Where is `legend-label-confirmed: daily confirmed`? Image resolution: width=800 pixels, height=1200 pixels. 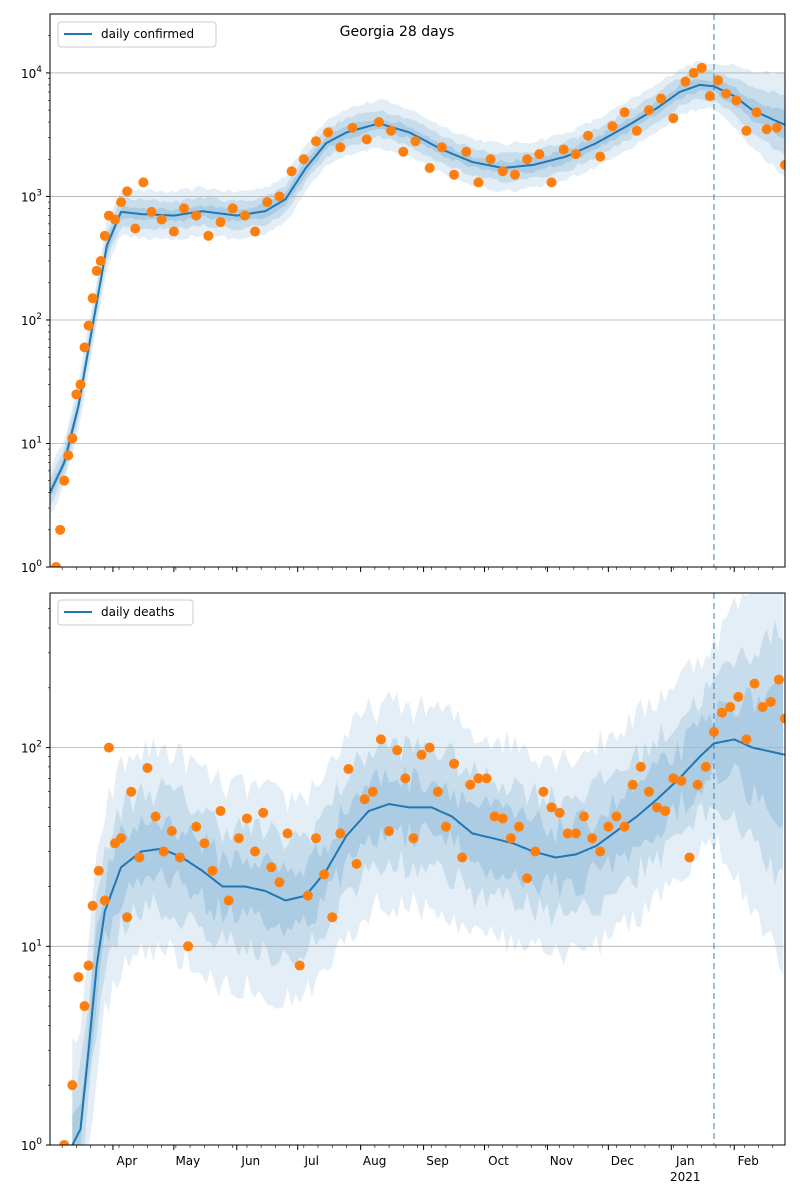 legend-label-confirmed: daily confirmed is located at coordinates (147, 34).